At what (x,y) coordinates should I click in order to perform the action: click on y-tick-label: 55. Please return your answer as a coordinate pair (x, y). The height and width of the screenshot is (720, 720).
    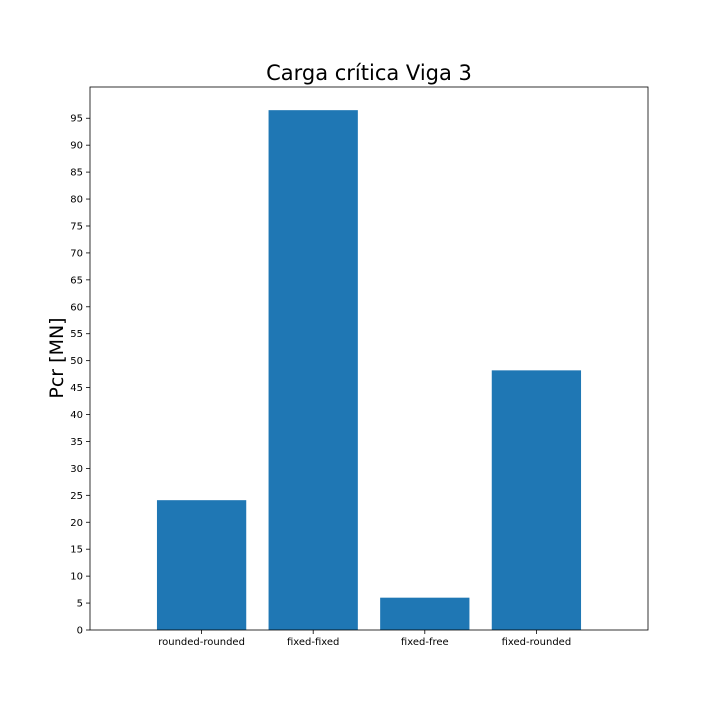
    Looking at the image, I should click on (76, 334).